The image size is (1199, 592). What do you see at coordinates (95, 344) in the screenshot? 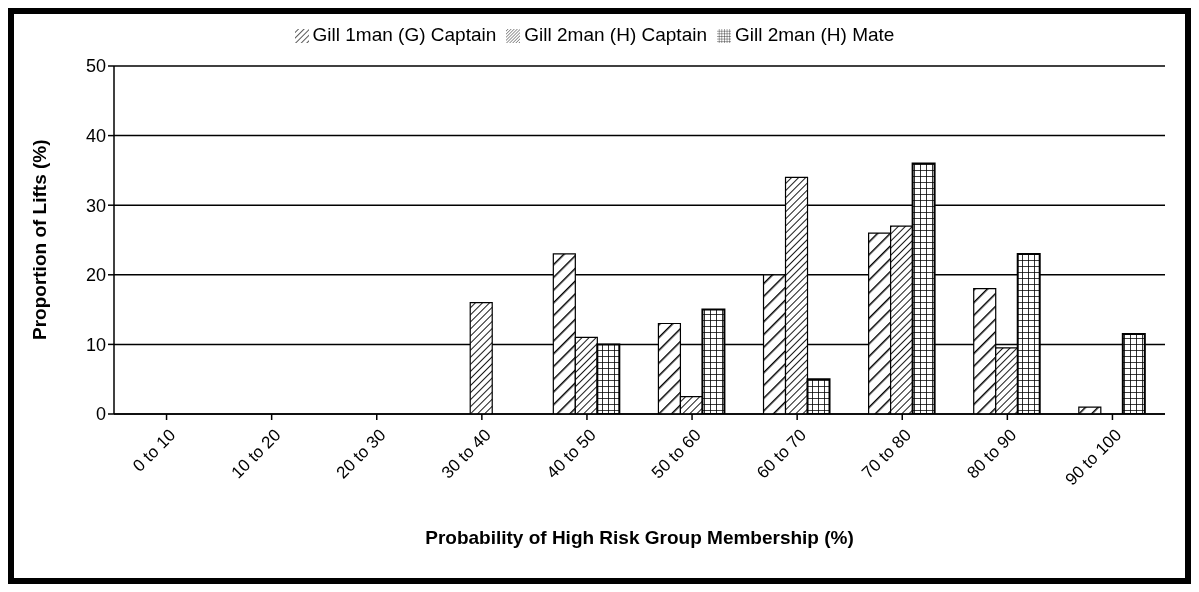
I see `y-tick-label: 10` at bounding box center [95, 344].